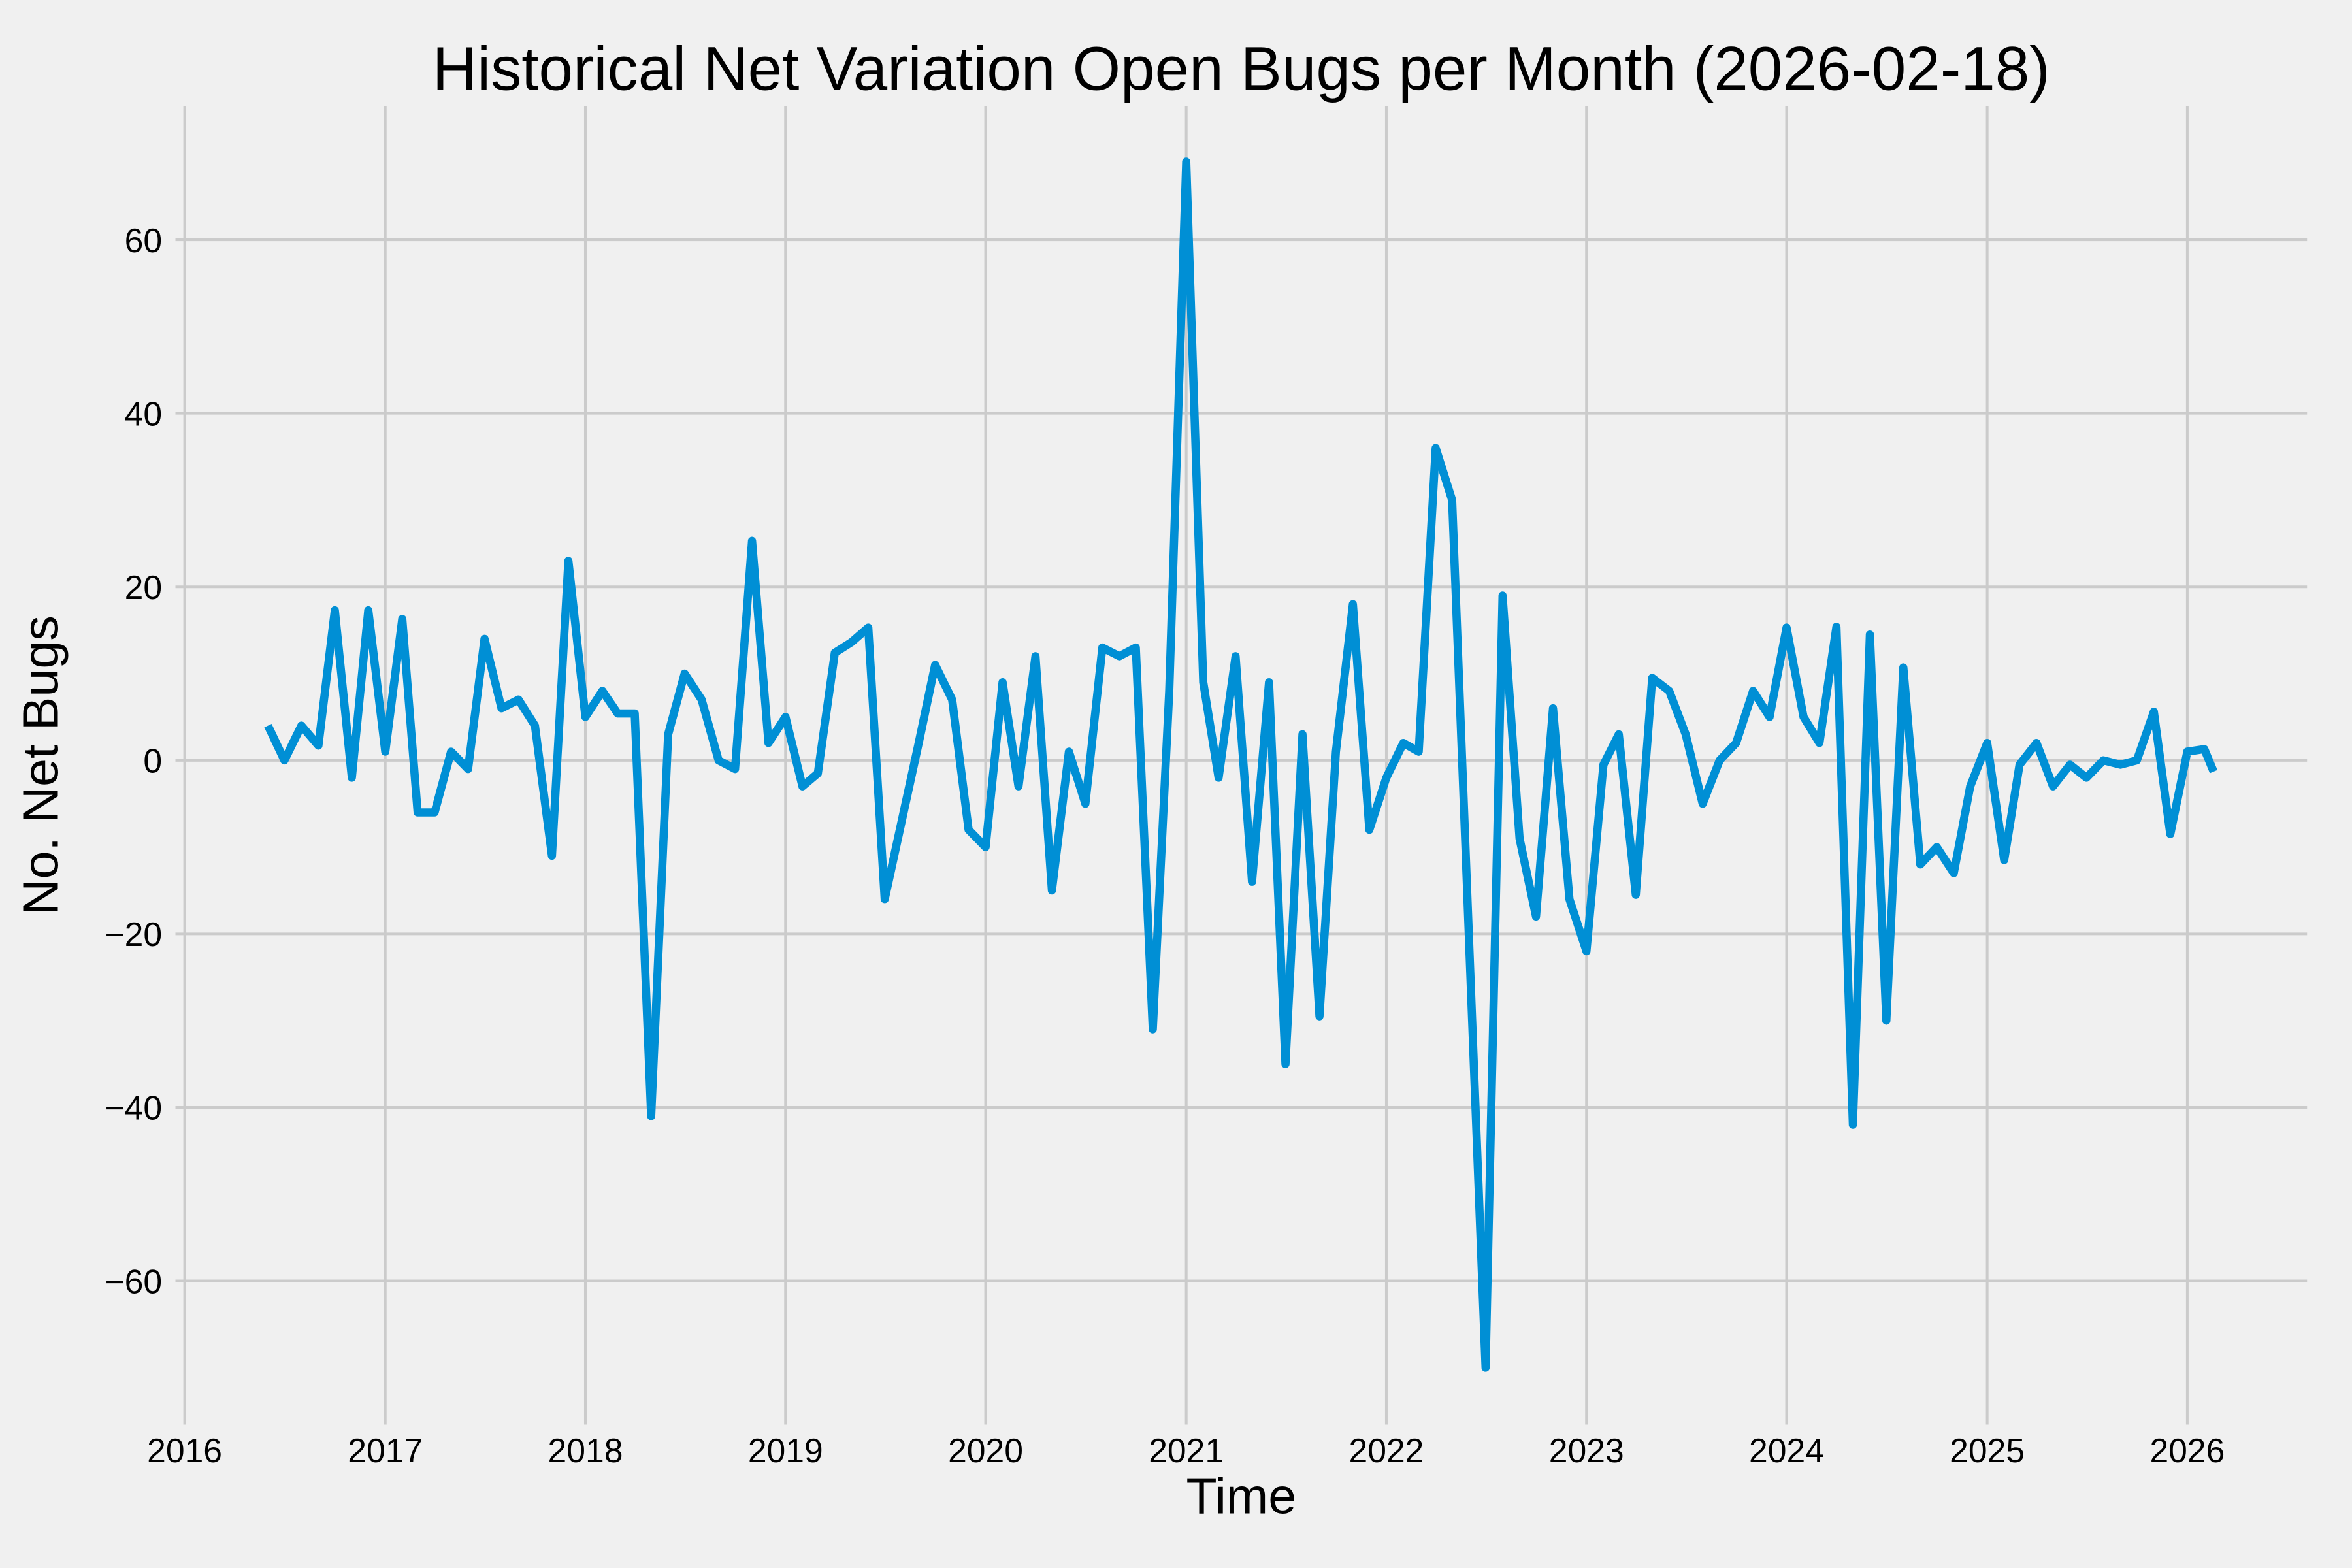 The width and height of the screenshot is (2352, 1568). What do you see at coordinates (1987, 1450) in the screenshot?
I see `svg-text: 2025` at bounding box center [1987, 1450].